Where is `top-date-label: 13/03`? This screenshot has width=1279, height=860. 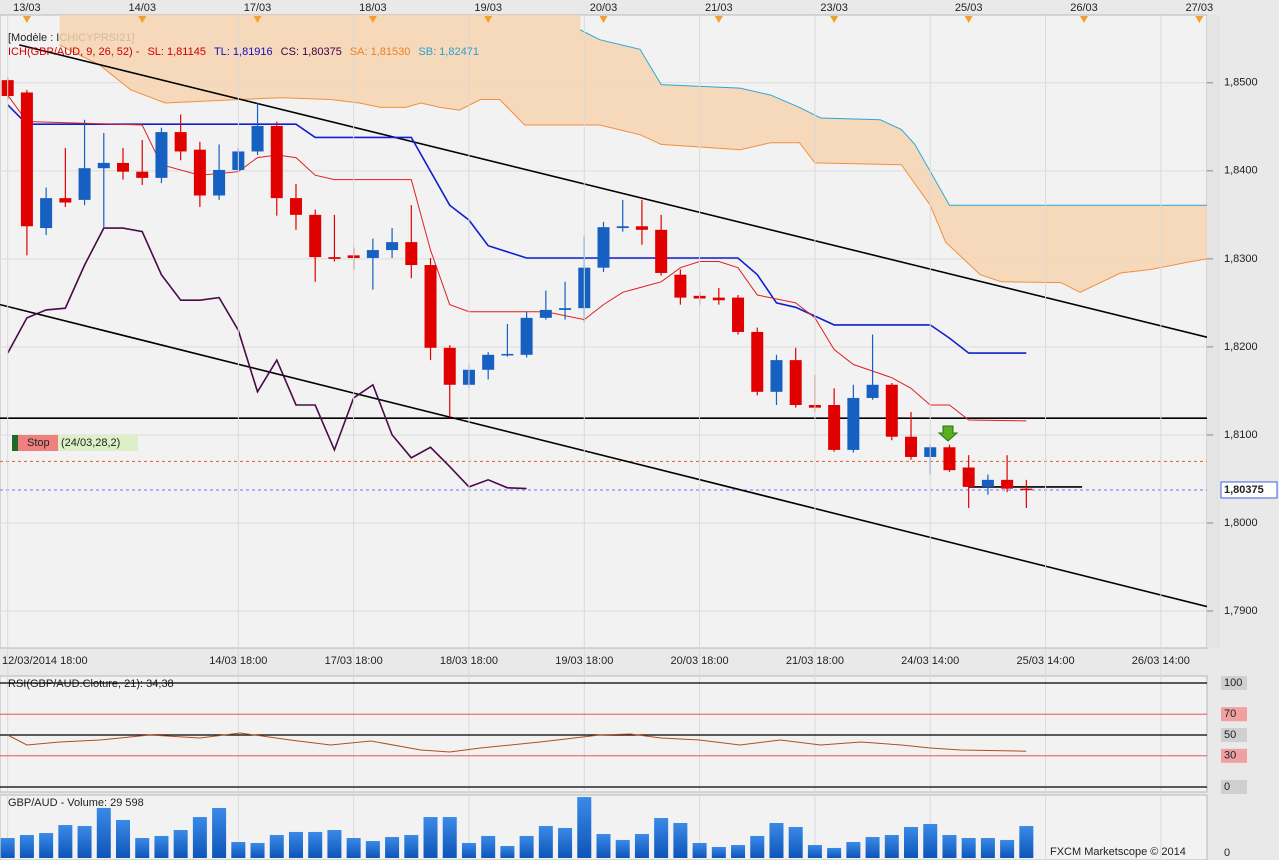 top-date-label: 13/03 is located at coordinates (27, 8).